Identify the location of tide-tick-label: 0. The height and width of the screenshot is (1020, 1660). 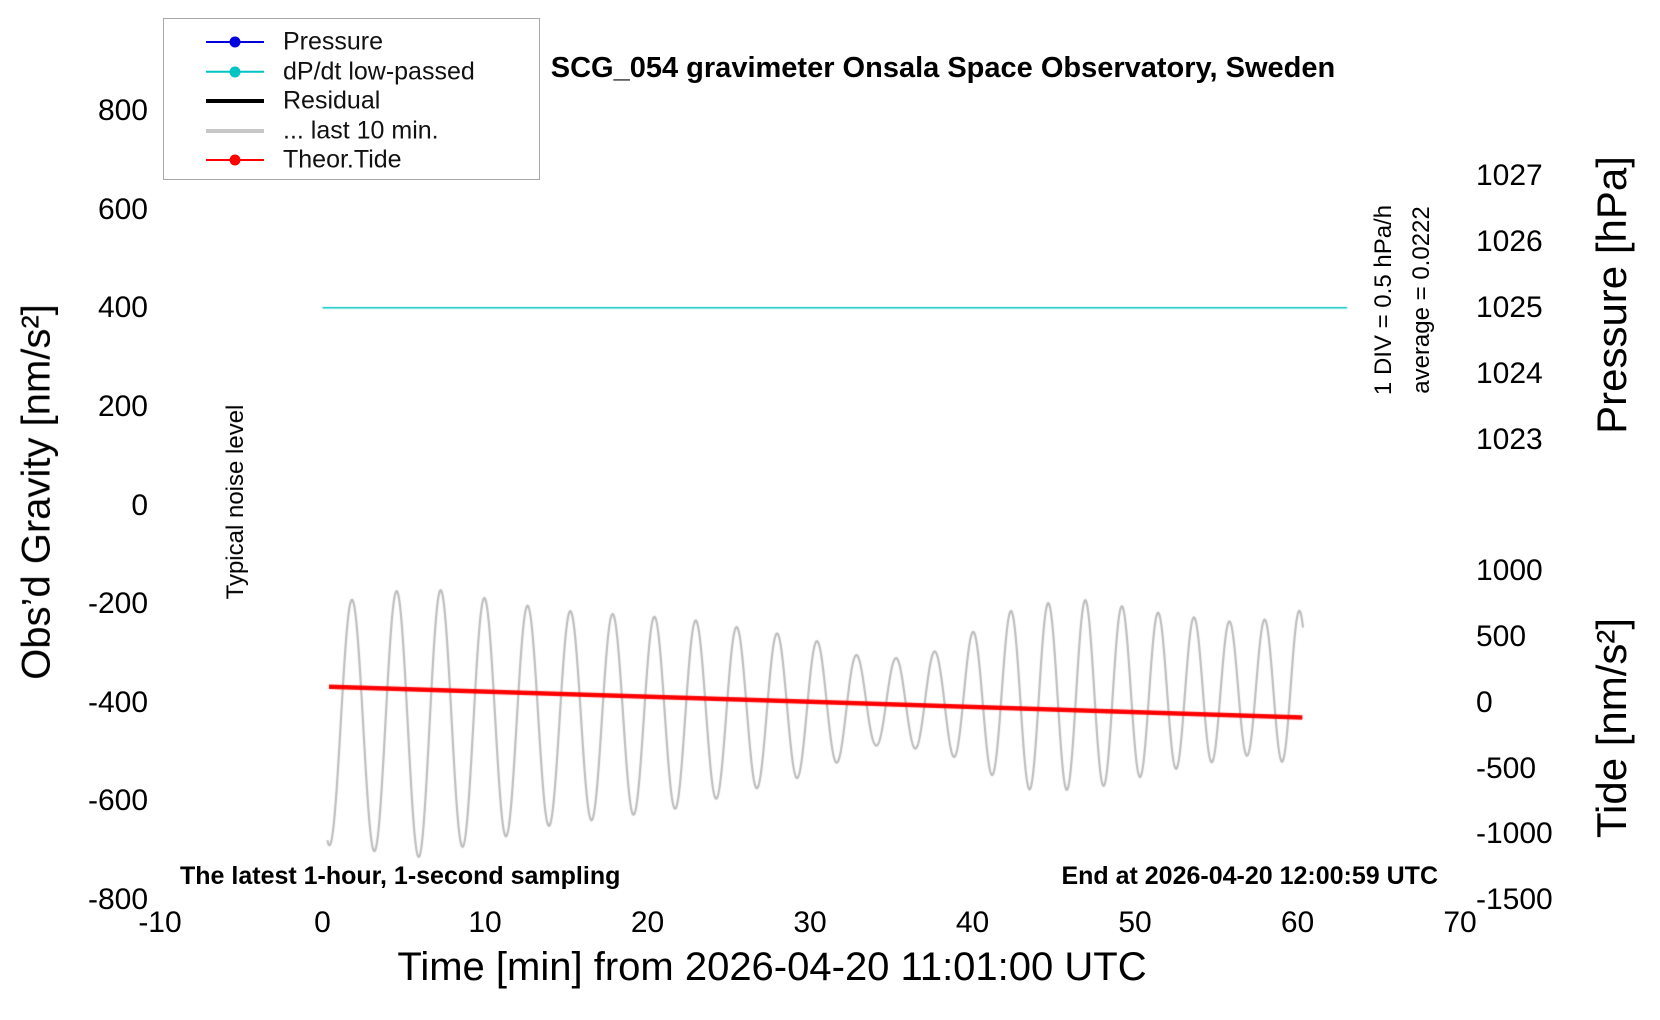
(1484, 702).